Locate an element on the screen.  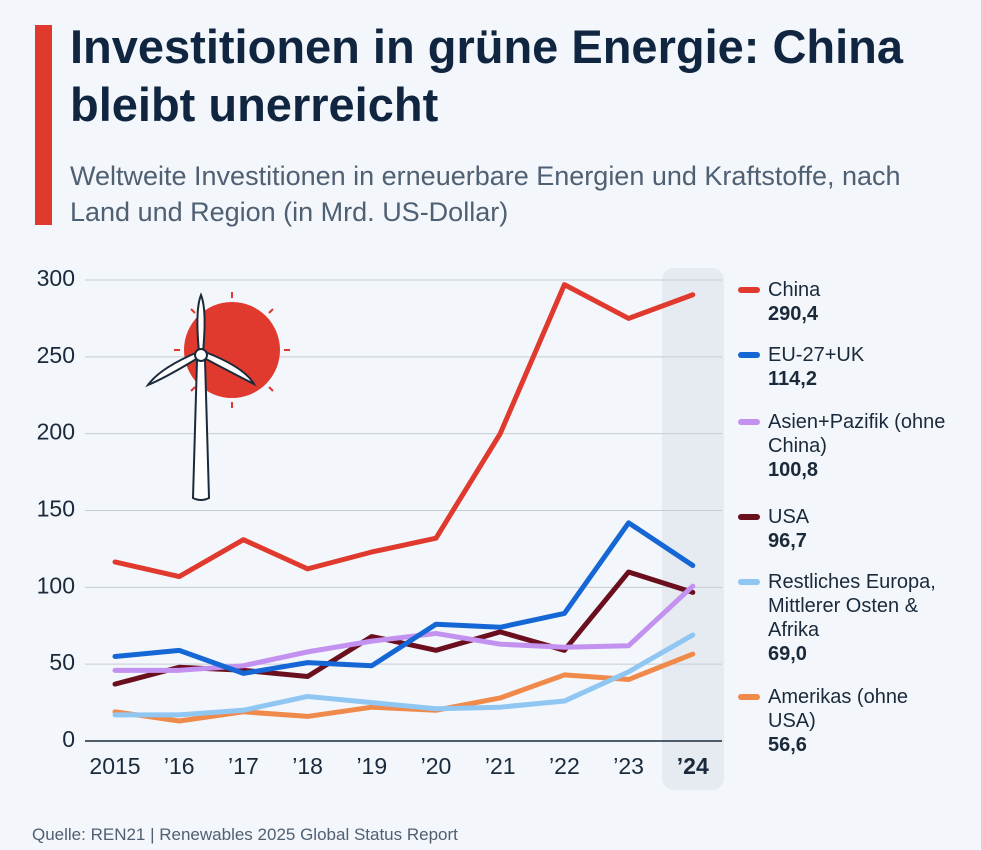
value-label: 69,0 is located at coordinates (787, 654).